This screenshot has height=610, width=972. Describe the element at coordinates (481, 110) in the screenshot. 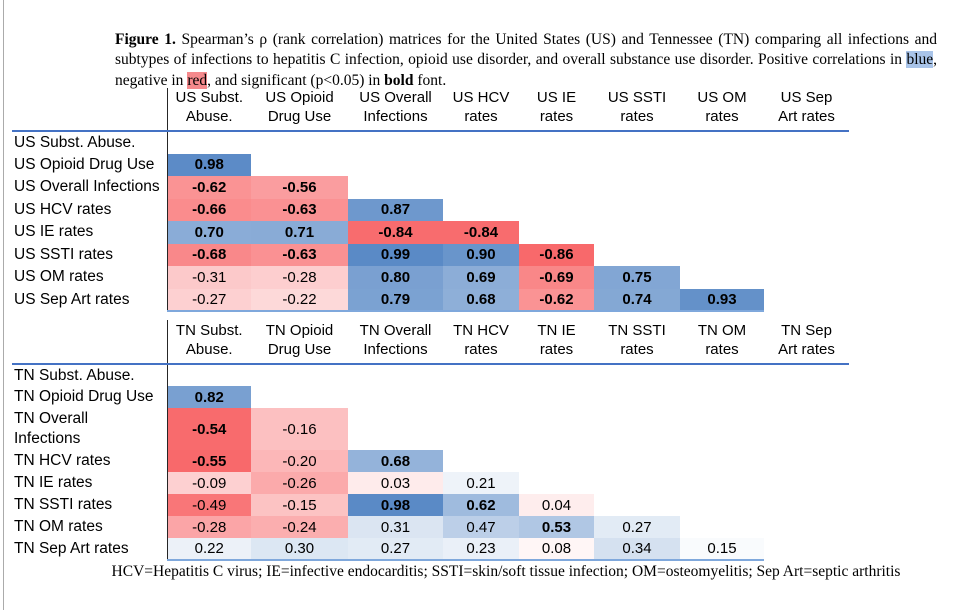

I see `column-header: US HCV rates` at that location.